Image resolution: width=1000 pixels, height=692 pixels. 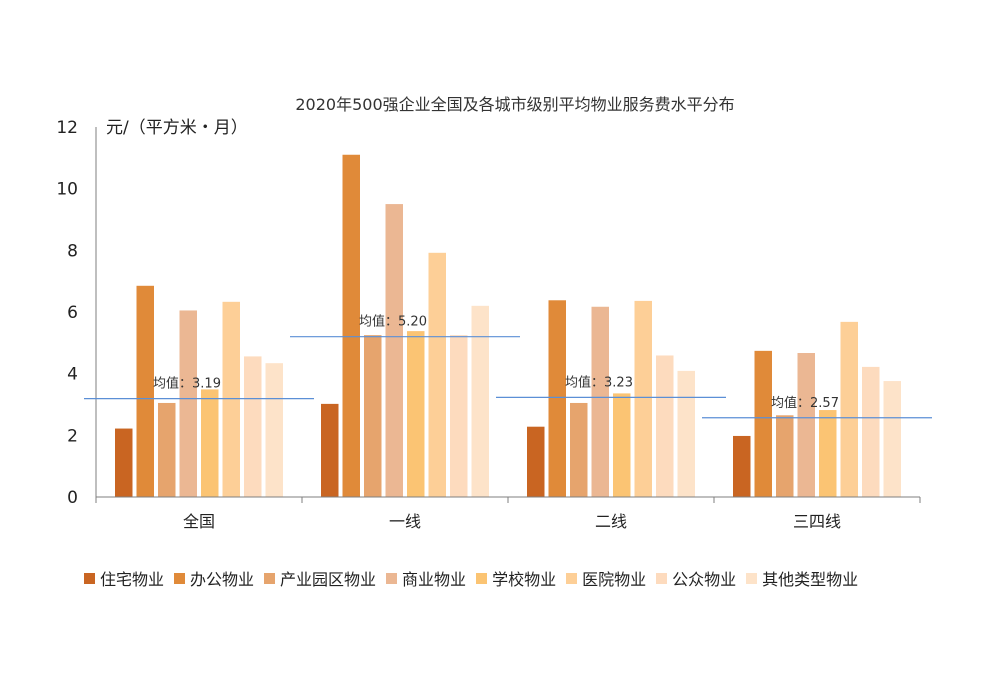 I want to click on x-tick-label: 二线, so click(x=611, y=521).